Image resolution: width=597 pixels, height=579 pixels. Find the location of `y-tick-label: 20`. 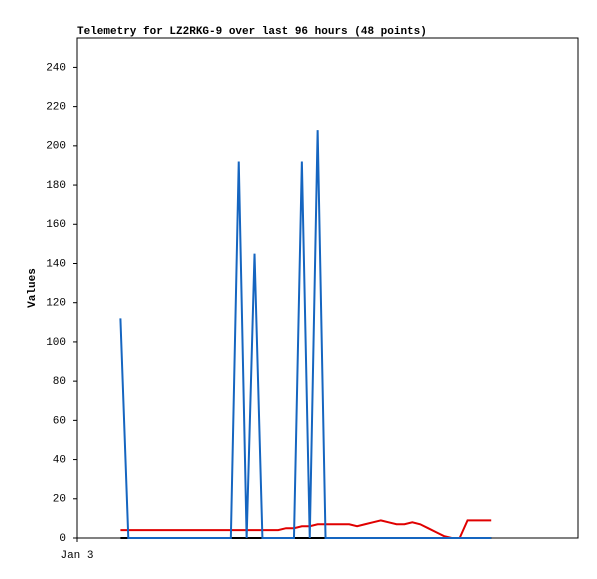

y-tick-label: 20 is located at coordinates (59, 500).